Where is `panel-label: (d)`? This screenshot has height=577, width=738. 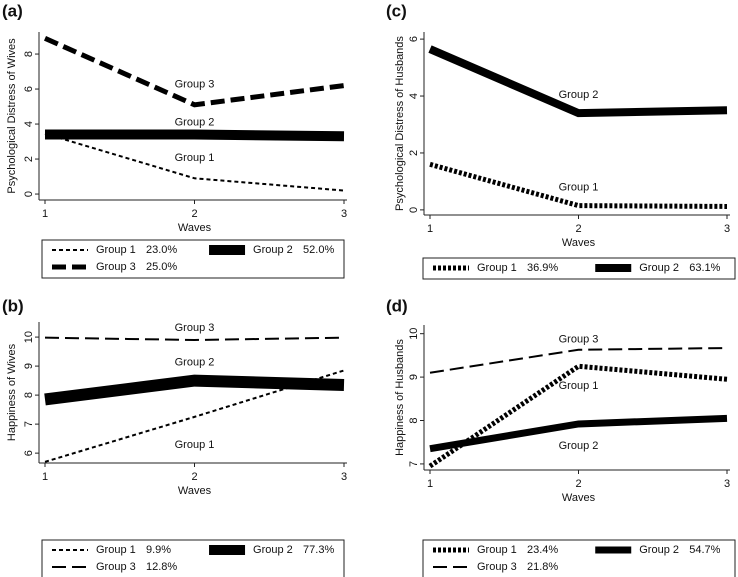
panel-label: (d) is located at coordinates (397, 305).